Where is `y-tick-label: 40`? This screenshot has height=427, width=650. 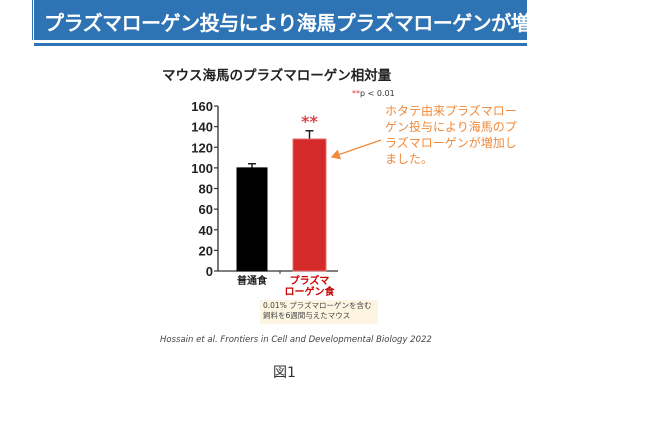
y-tick-label: 40 is located at coordinates (206, 230).